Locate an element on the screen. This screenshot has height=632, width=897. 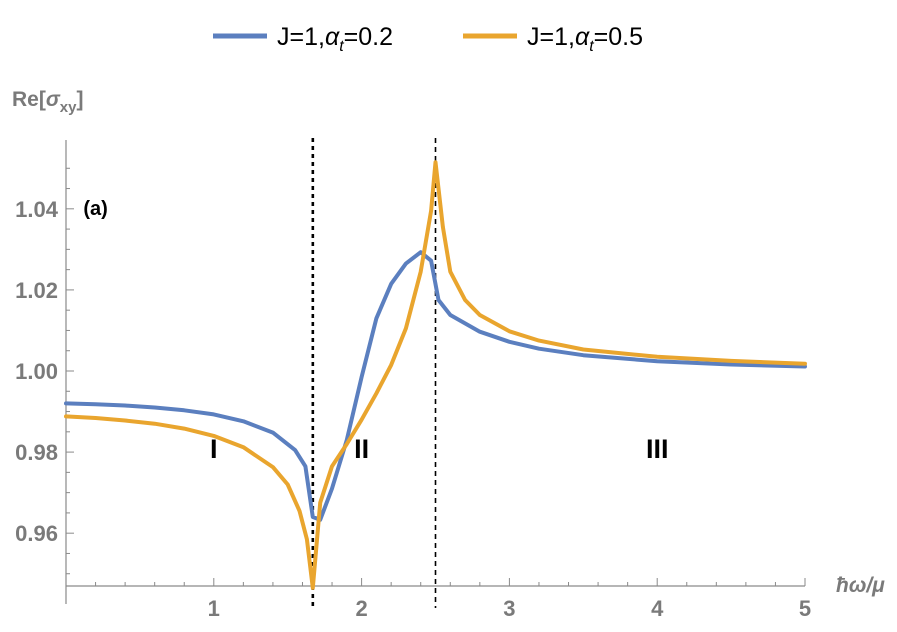
annotation-label: (a) is located at coordinates (95, 209).